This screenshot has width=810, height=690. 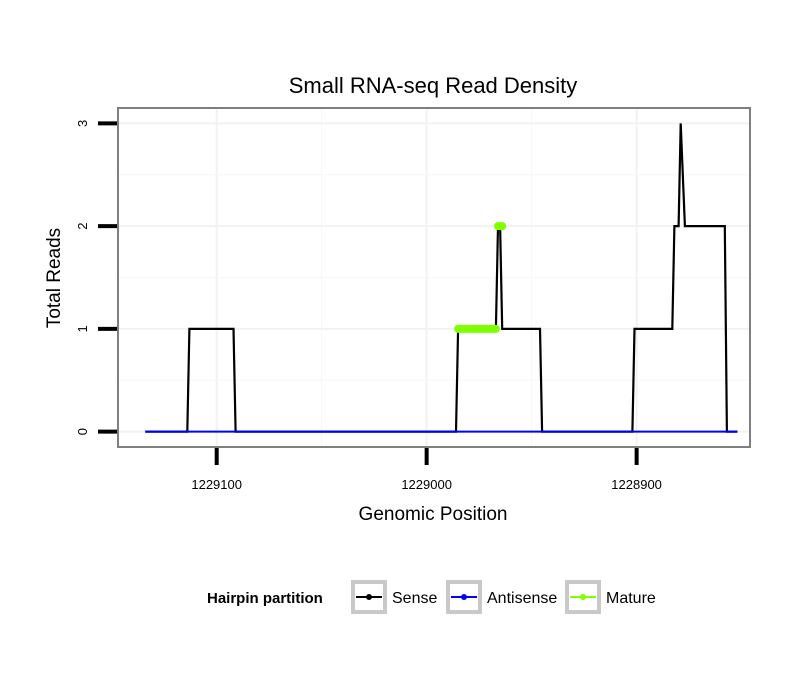 What do you see at coordinates (414, 598) in the screenshot?
I see `legend-label-sense: Sense` at bounding box center [414, 598].